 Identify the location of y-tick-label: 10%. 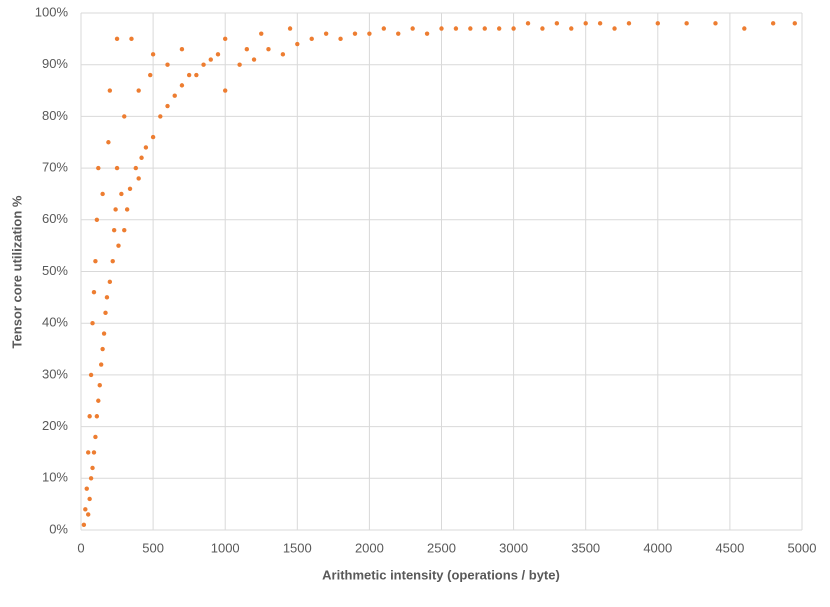
(55, 477).